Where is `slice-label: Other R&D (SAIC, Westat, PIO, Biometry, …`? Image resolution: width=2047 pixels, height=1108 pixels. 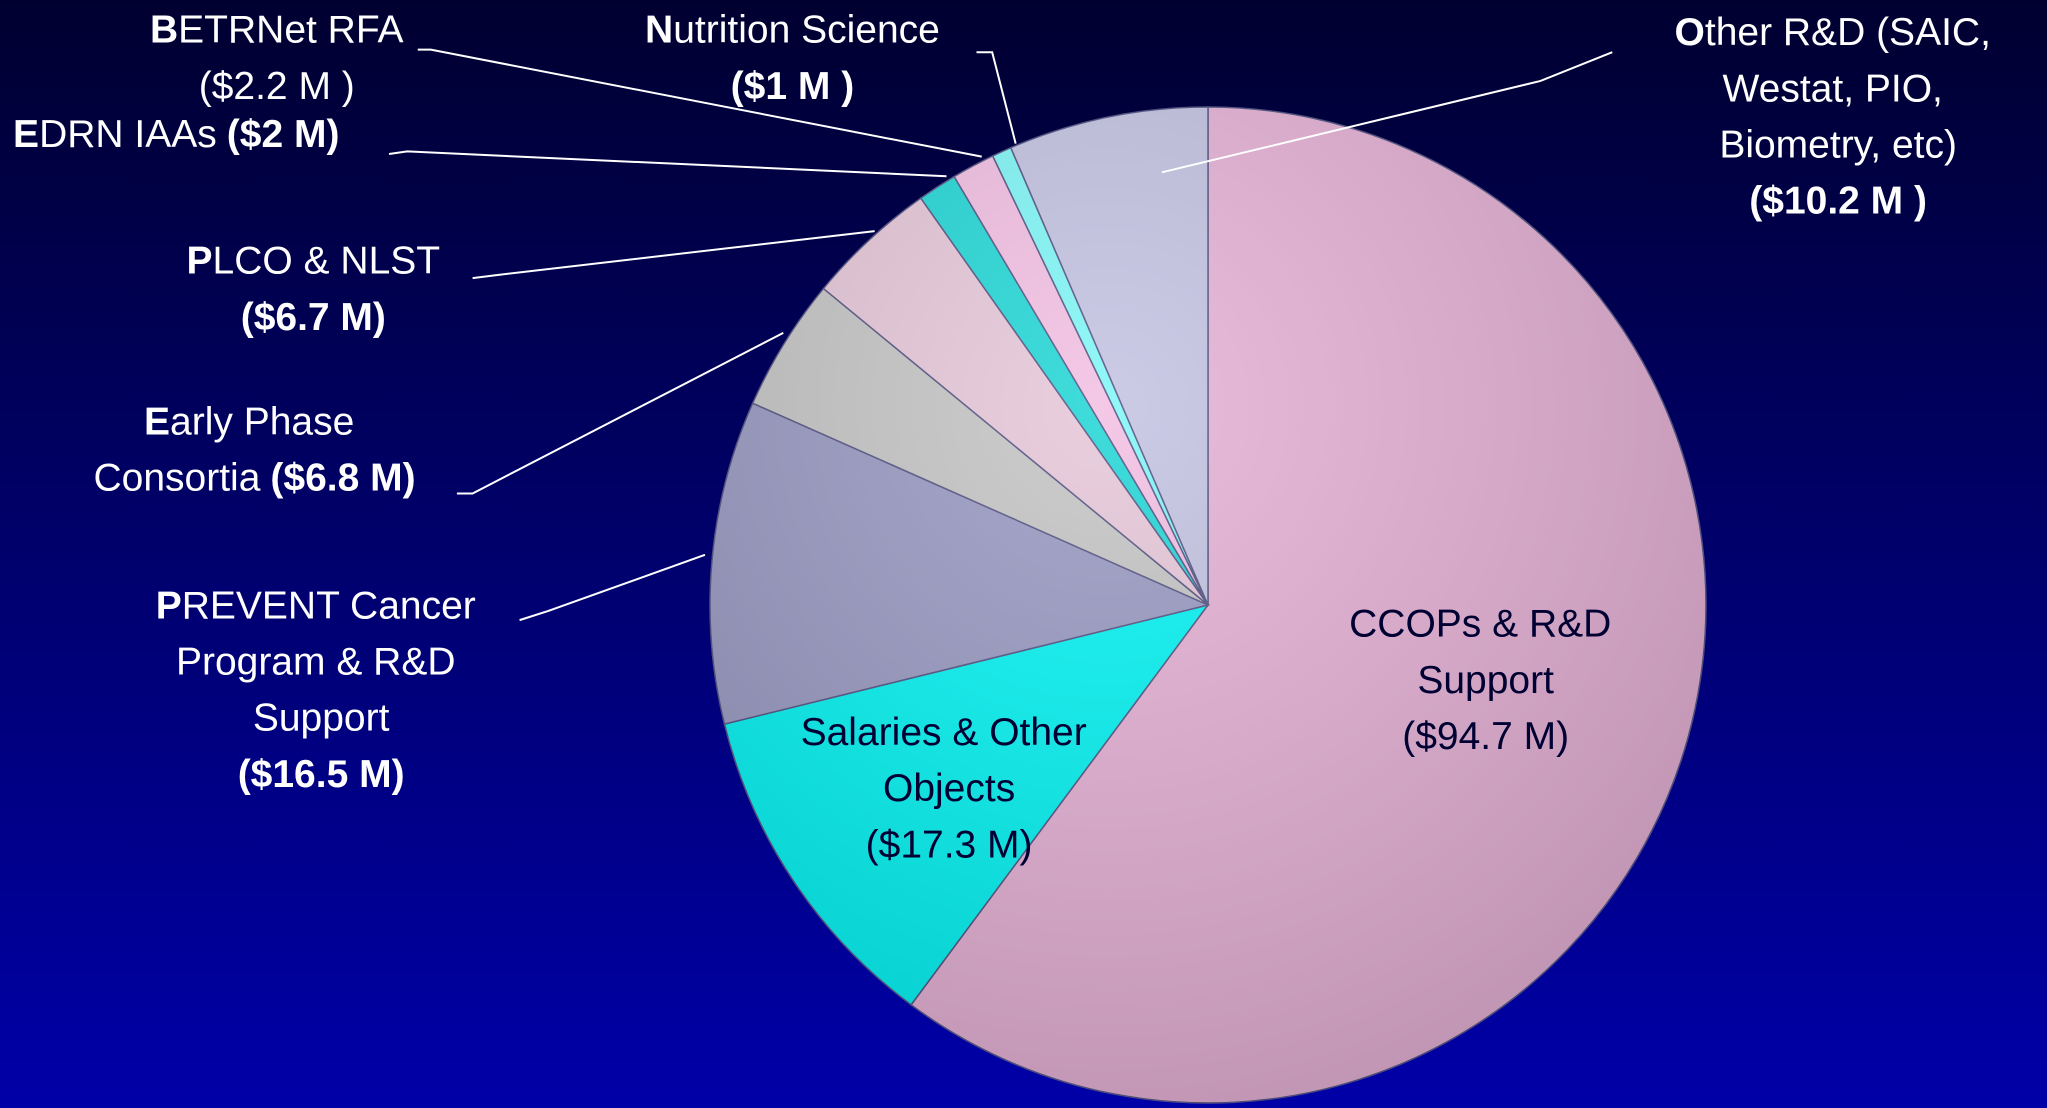
slice-label: Other R&D (SAIC, Westat, PIO, Biometry, … is located at coordinates (1838, 117).